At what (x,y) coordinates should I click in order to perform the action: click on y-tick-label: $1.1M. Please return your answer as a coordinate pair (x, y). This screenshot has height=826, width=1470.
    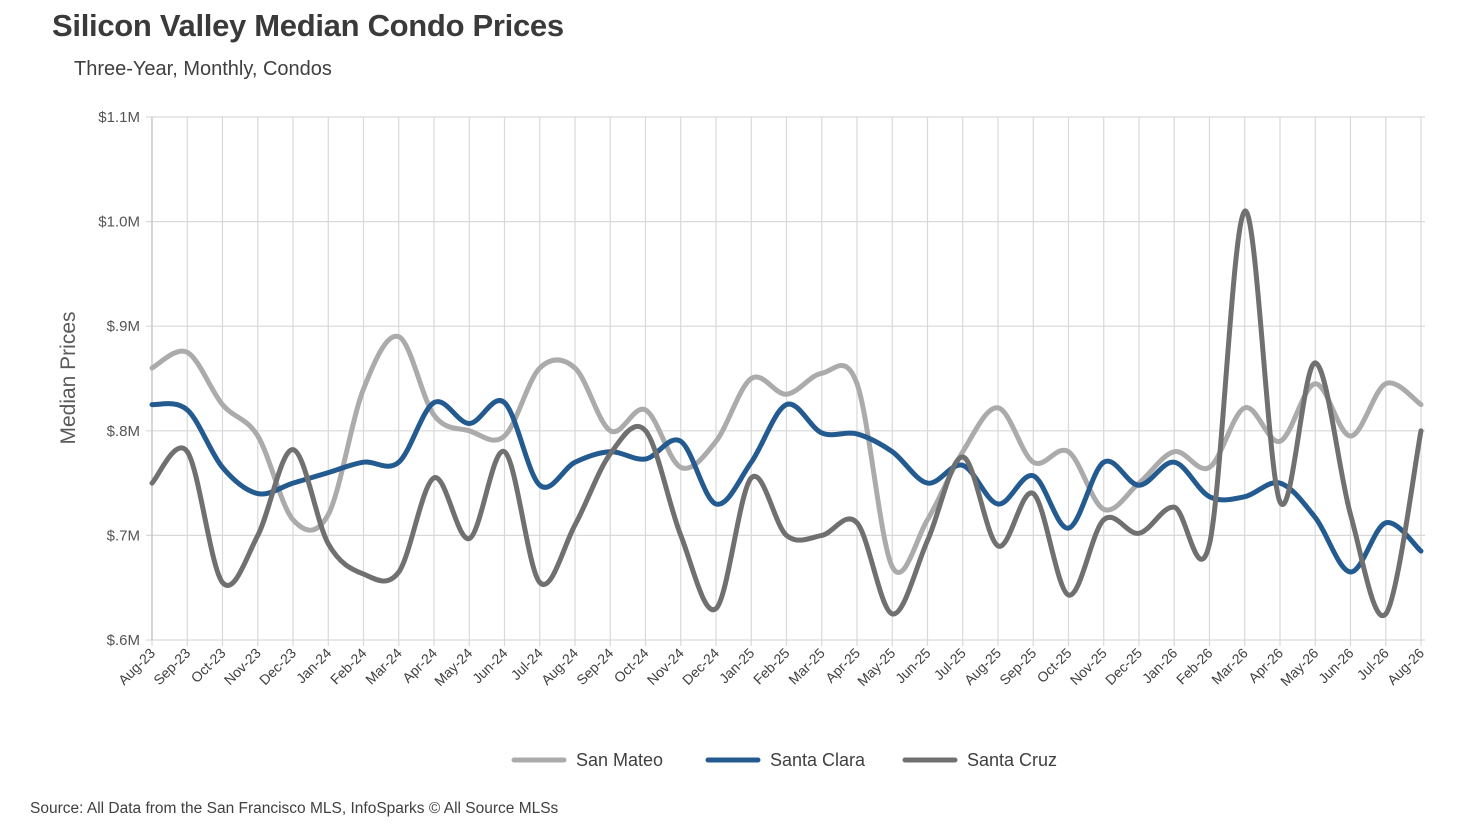
    Looking at the image, I should click on (119, 117).